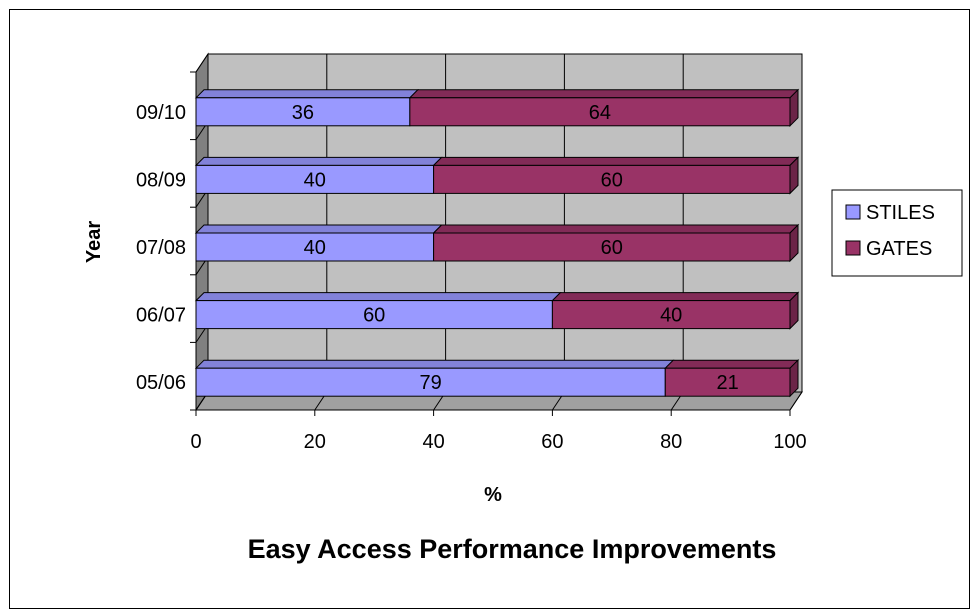 This screenshot has height=609, width=979. What do you see at coordinates (600, 113) in the screenshot?
I see `data-label: 64` at bounding box center [600, 113].